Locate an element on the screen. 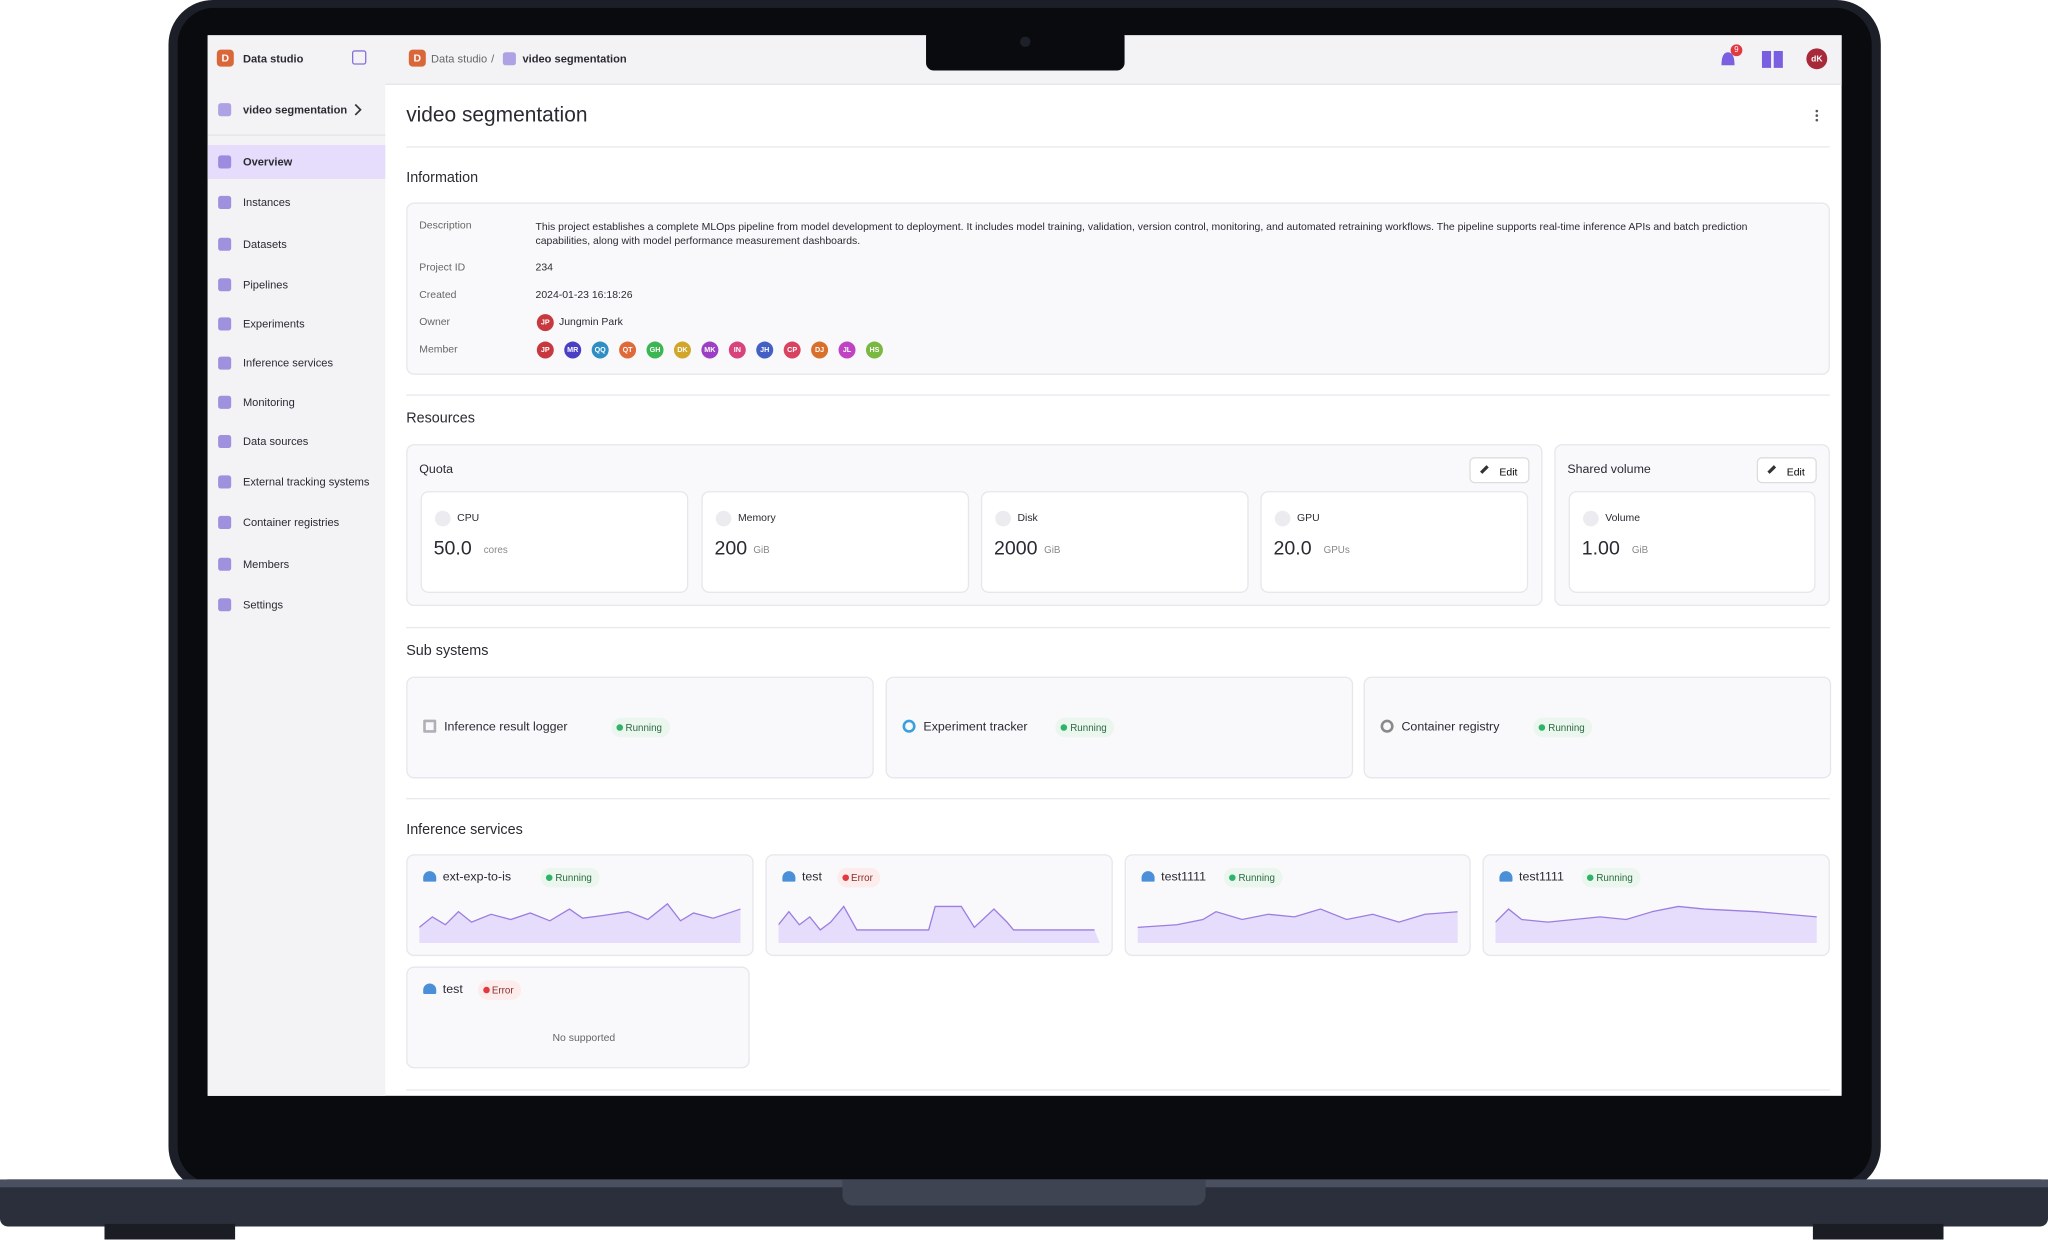 This screenshot has width=2048, height=1240. info-label: Owner is located at coordinates (435, 322).